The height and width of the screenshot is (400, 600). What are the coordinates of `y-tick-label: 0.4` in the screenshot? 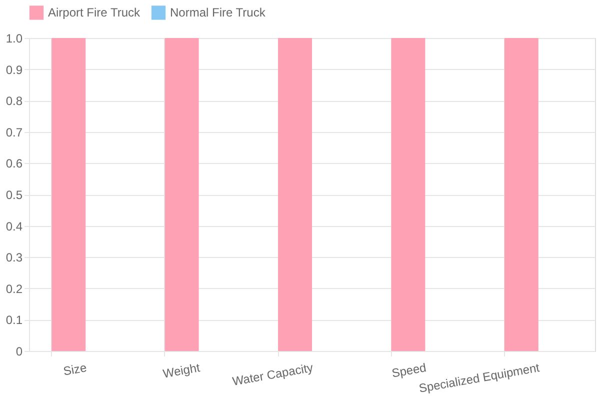 It's located at (14, 226).